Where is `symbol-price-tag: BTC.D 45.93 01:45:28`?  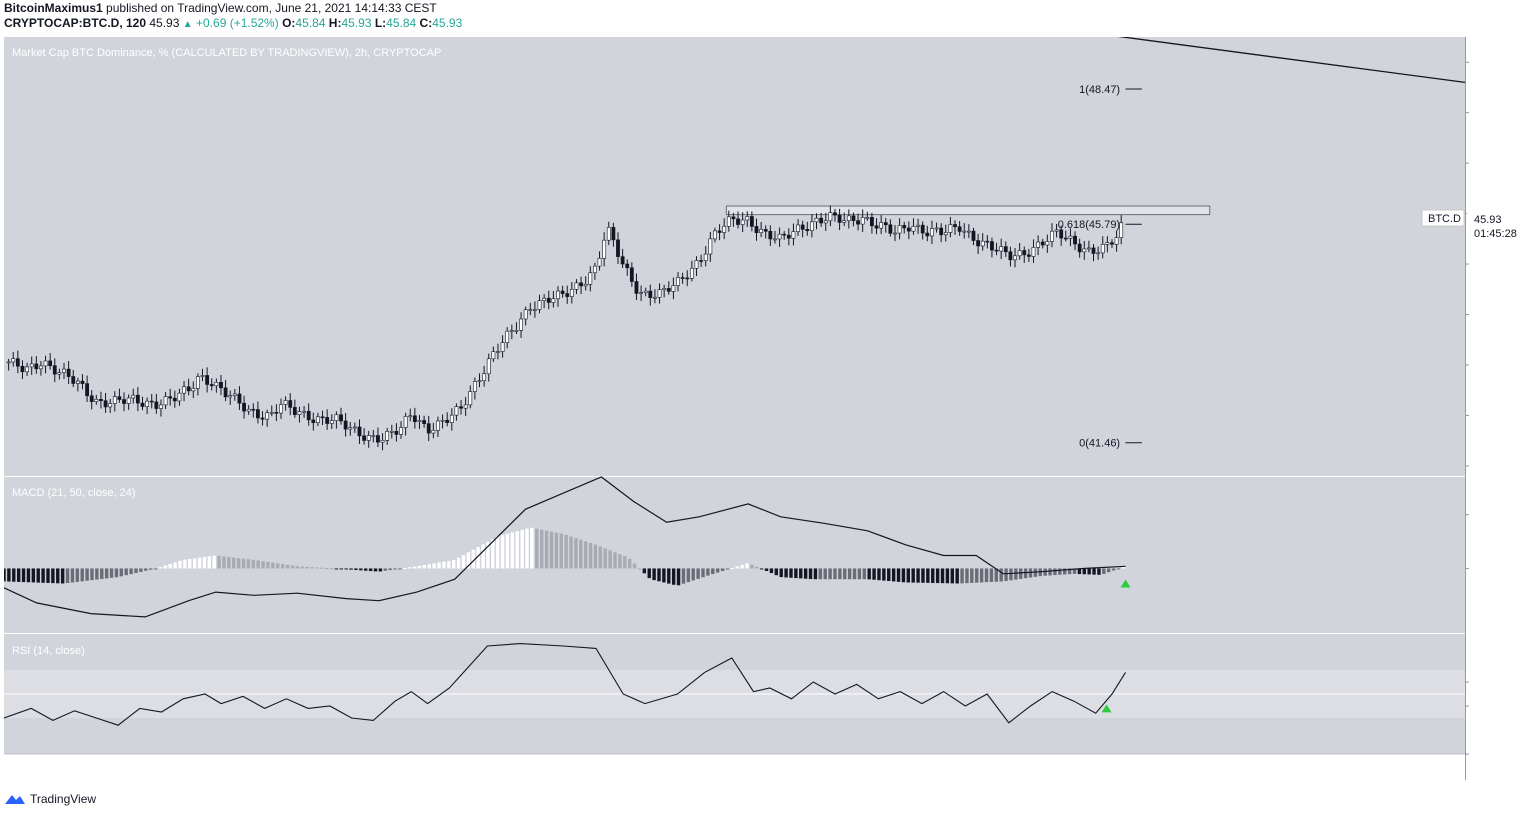
symbol-price-tag: BTC.D 45.93 01:45:28 is located at coordinates (1473, 225).